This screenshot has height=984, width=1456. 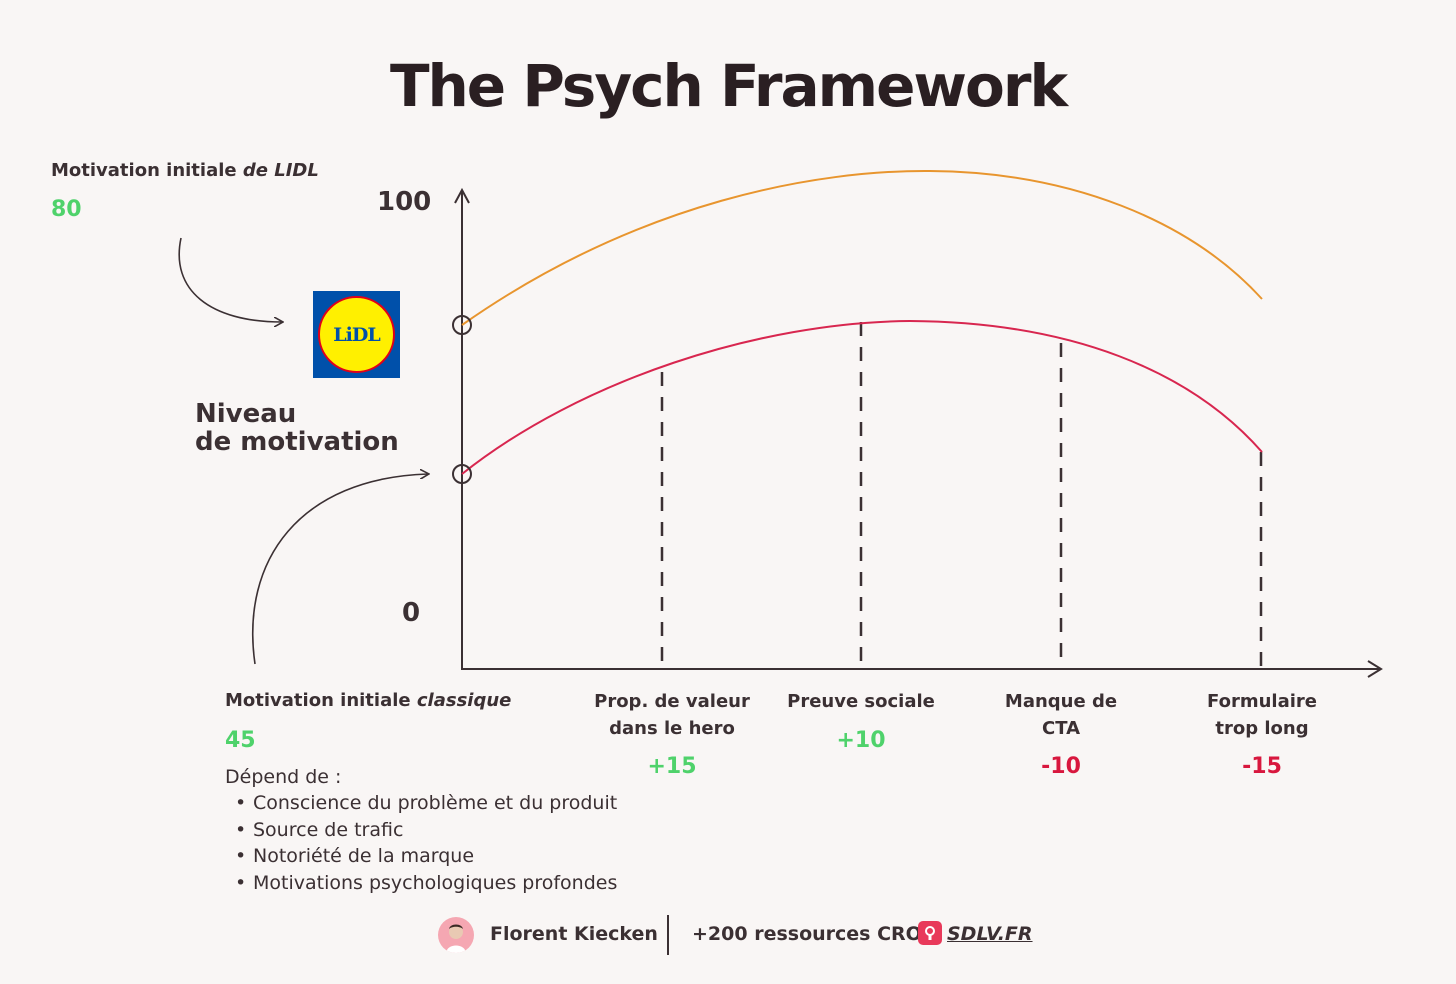 I want to click on step-delta-value-prop: +15, so click(x=672, y=766).